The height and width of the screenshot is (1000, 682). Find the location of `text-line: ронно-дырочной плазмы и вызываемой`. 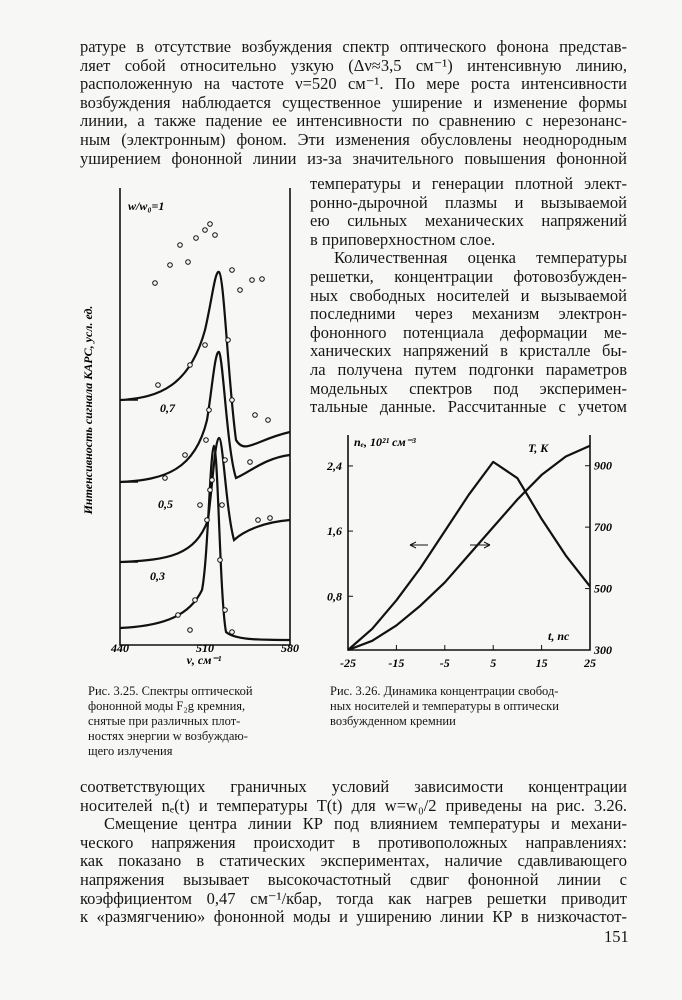

text-line: ронно-дырочной плазмы и вызываемой is located at coordinates (468, 202).